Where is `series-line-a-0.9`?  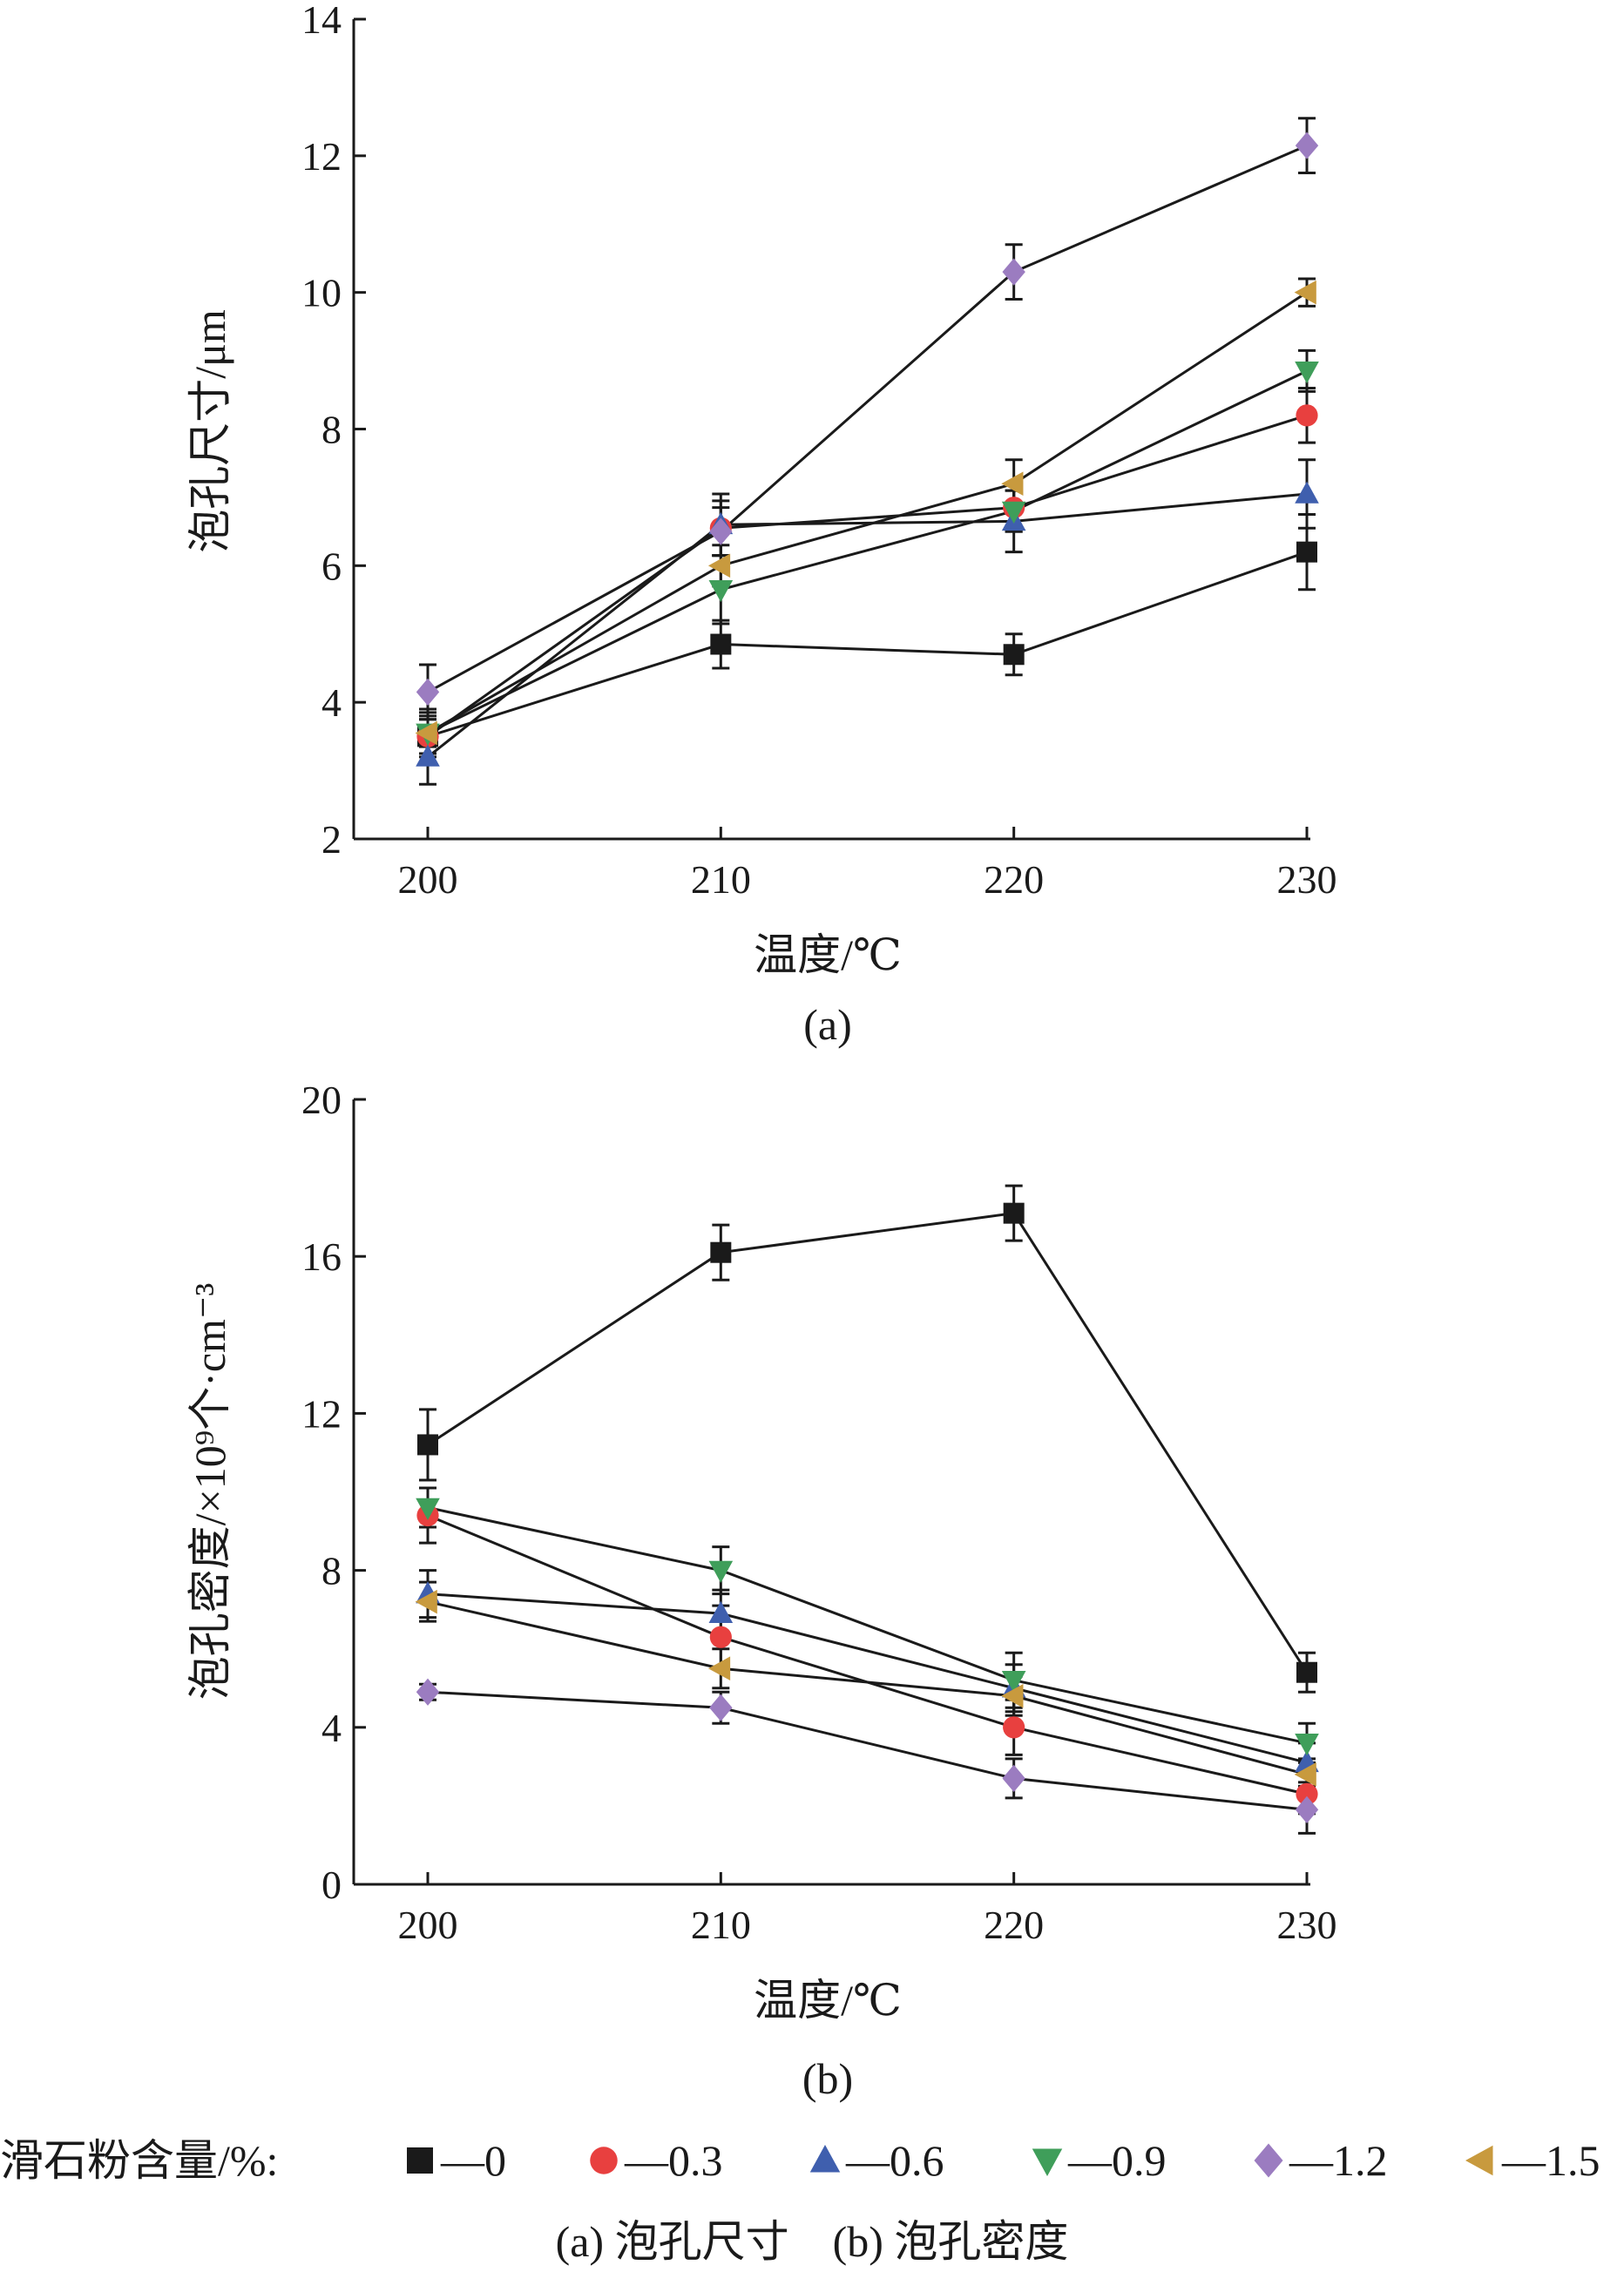
series-line-a-0.9 is located at coordinates (867, 551).